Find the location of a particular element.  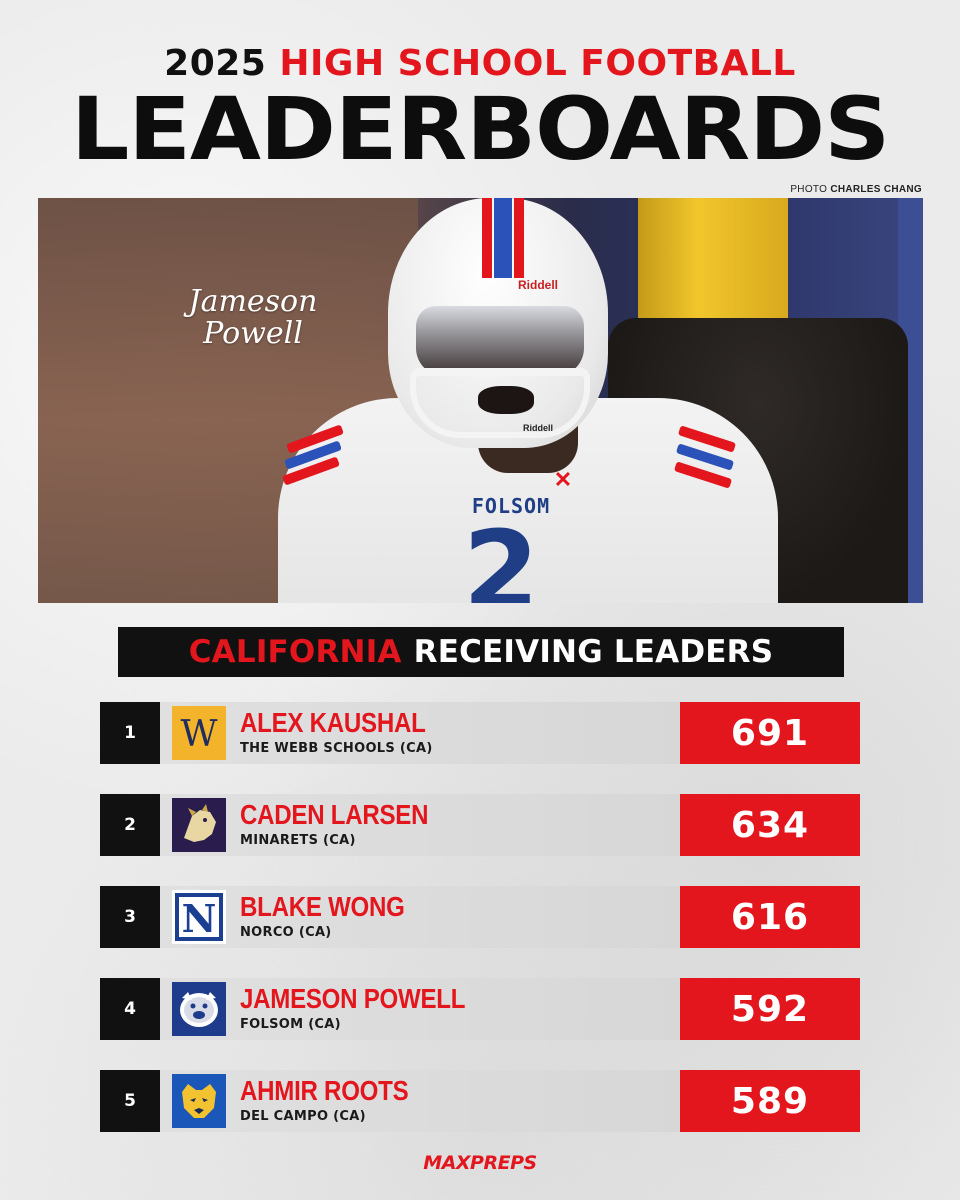

leader-info: AHMIR ROOTS DEL CAMPO (CA) is located at coordinates (420, 1101).